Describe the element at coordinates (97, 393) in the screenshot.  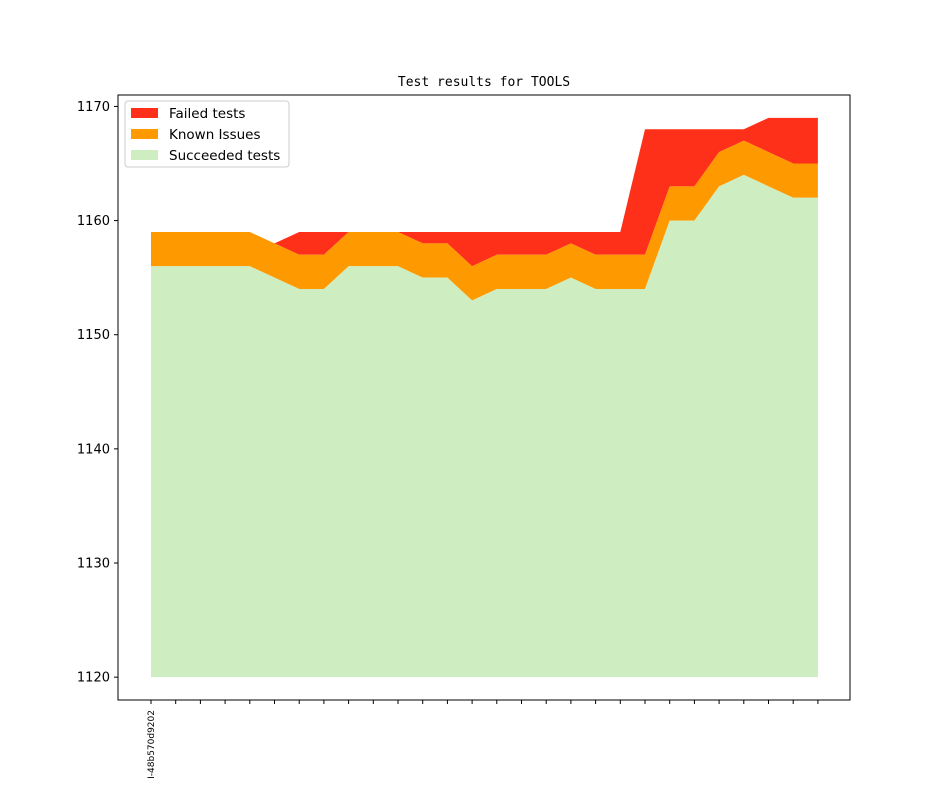
I see `y-axis-ticks: 1120 1130 1140 1150 1160 1170` at that location.